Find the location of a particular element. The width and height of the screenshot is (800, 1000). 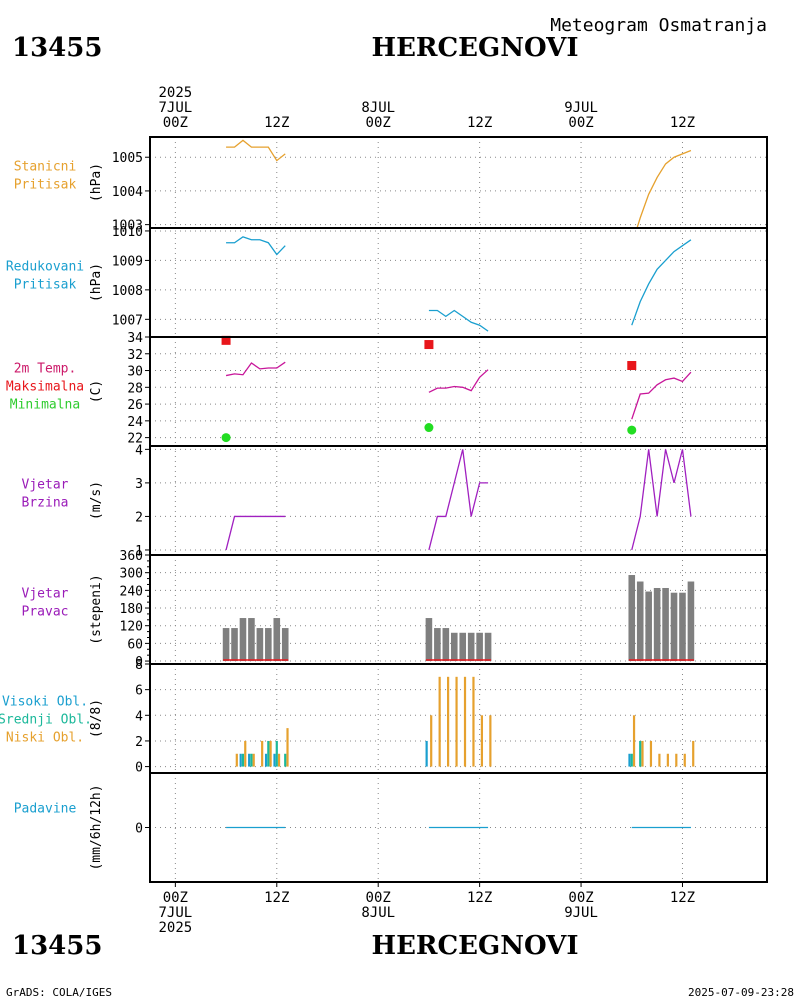

data-temp is located at coordinates (458, 390).